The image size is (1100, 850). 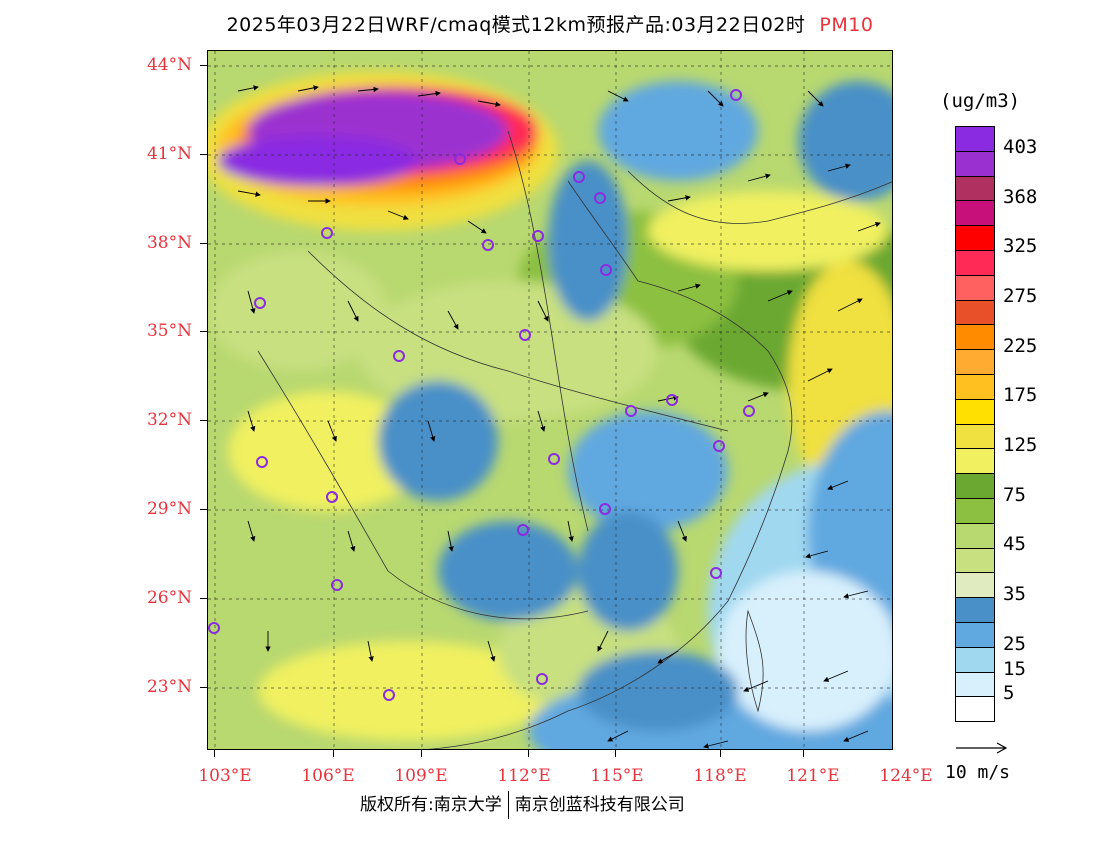 What do you see at coordinates (1020, 345) in the screenshot?
I see `color-bar-label: 225` at bounding box center [1020, 345].